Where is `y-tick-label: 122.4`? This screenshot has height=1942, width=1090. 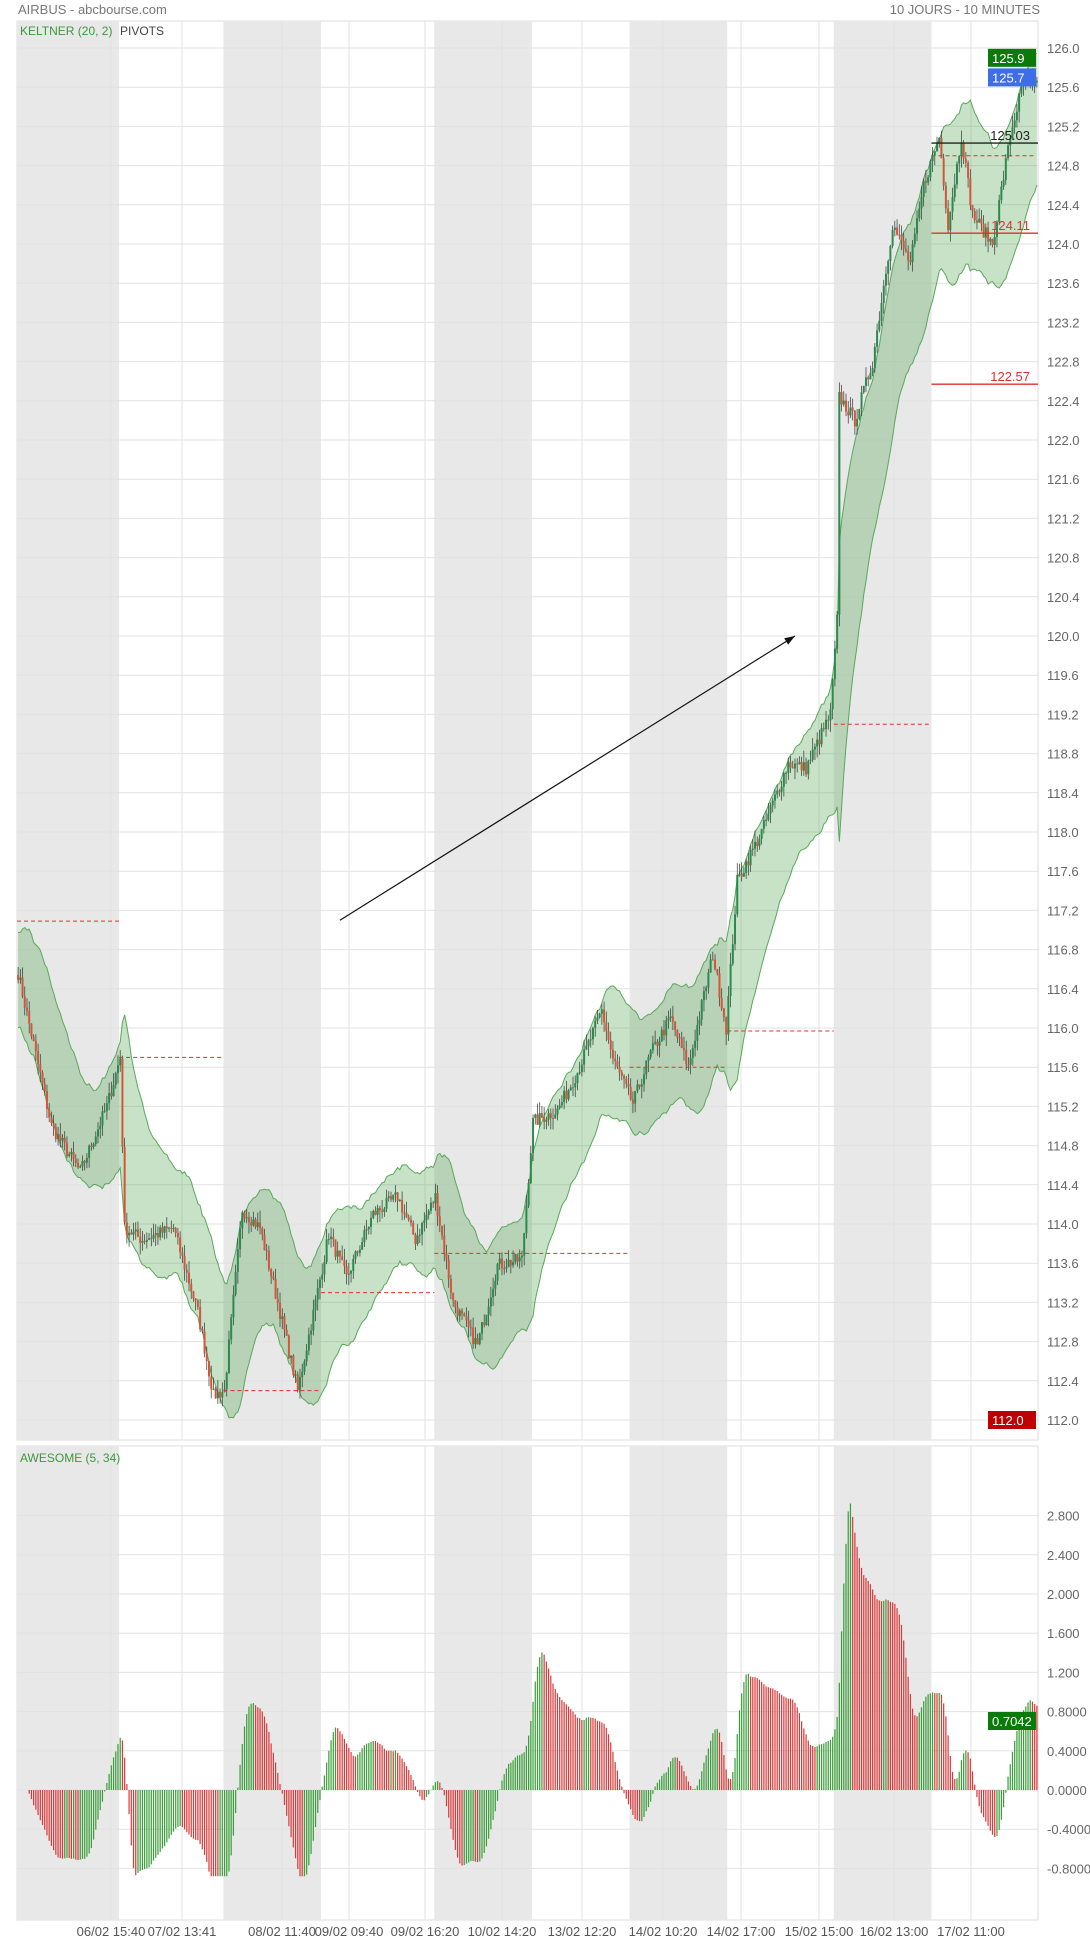
y-tick-label: 122.4 is located at coordinates (1063, 401).